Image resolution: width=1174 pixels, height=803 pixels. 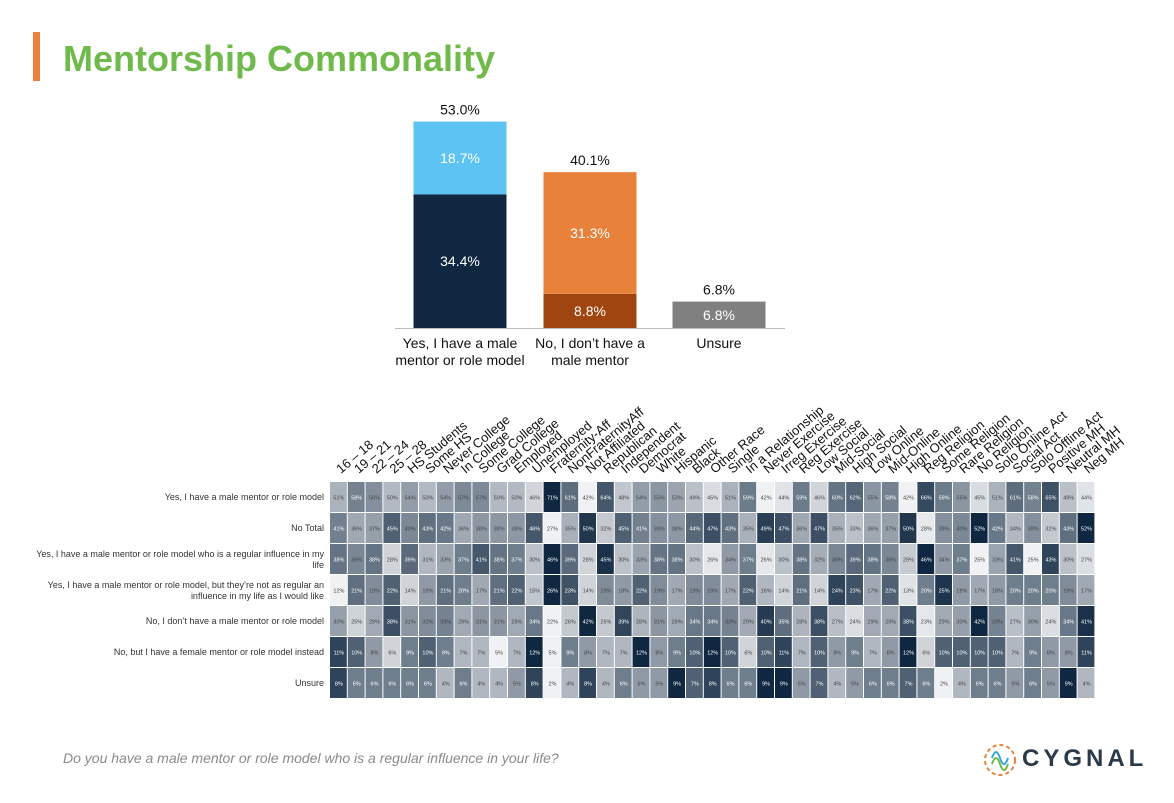 I want to click on heatmap-cell-value: 32%, so click(x=819, y=561).